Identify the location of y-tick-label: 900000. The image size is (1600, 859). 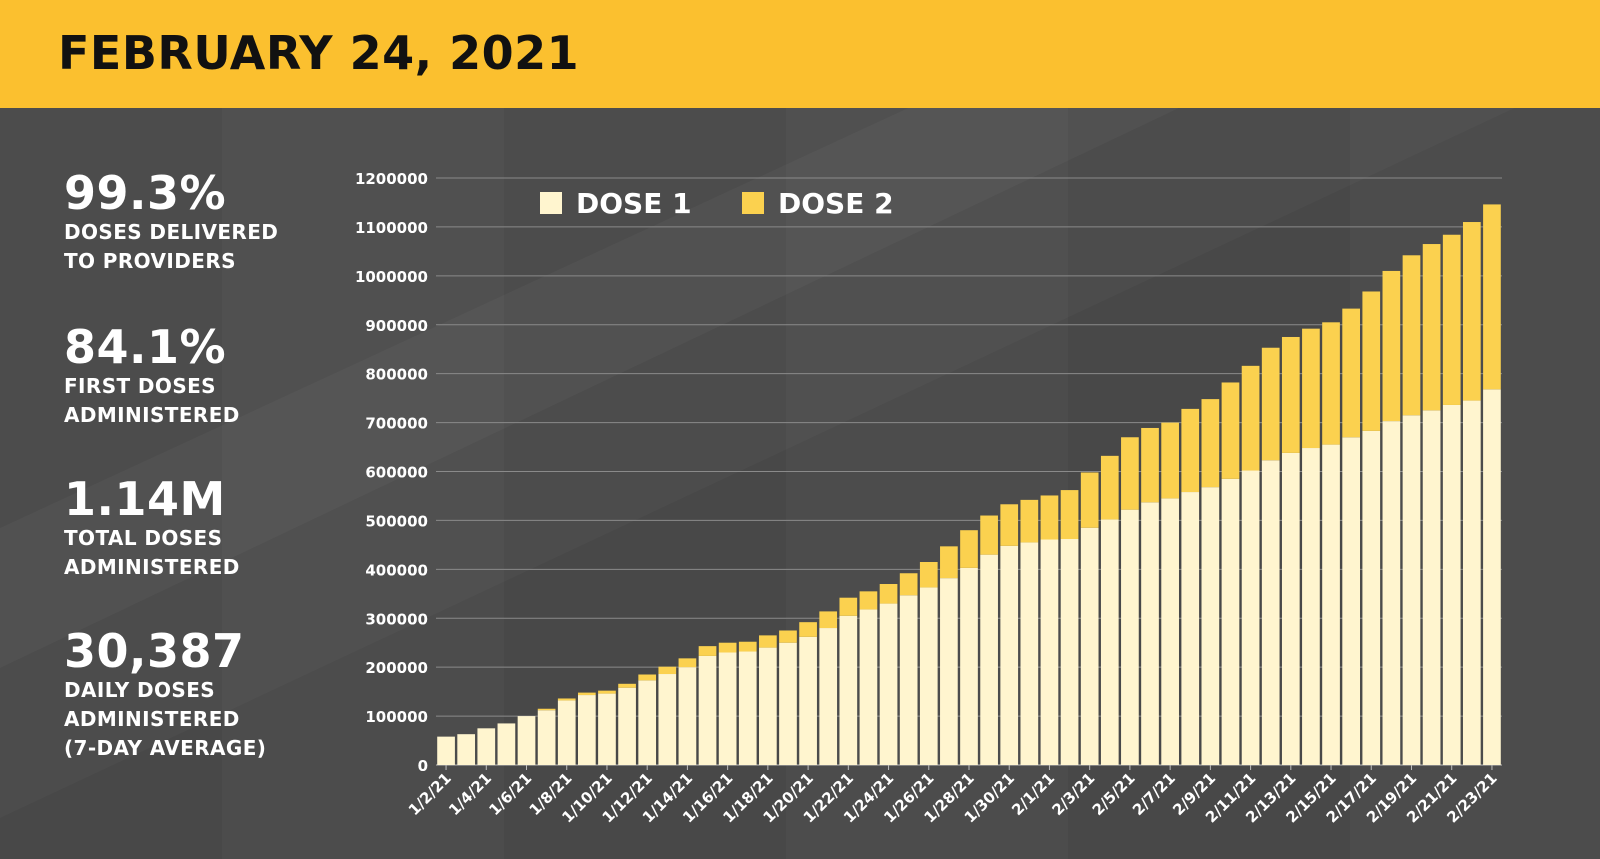
(396, 326).